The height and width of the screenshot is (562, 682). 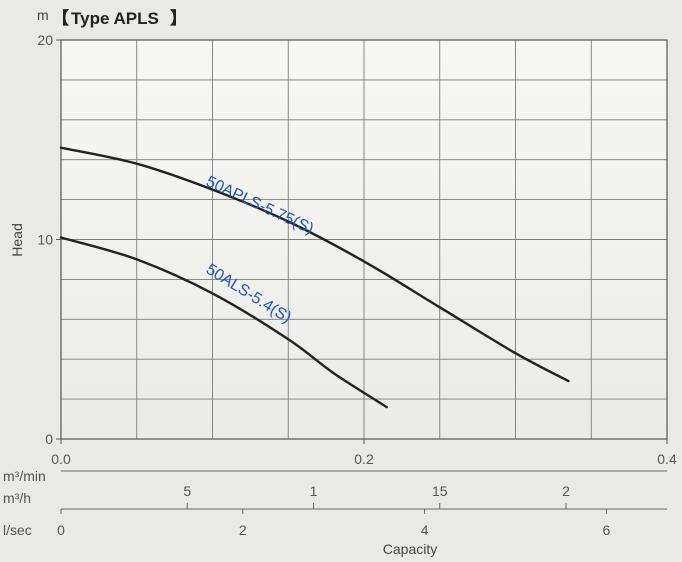 What do you see at coordinates (425, 530) in the screenshot?
I see `lsec-tick-label: 4` at bounding box center [425, 530].